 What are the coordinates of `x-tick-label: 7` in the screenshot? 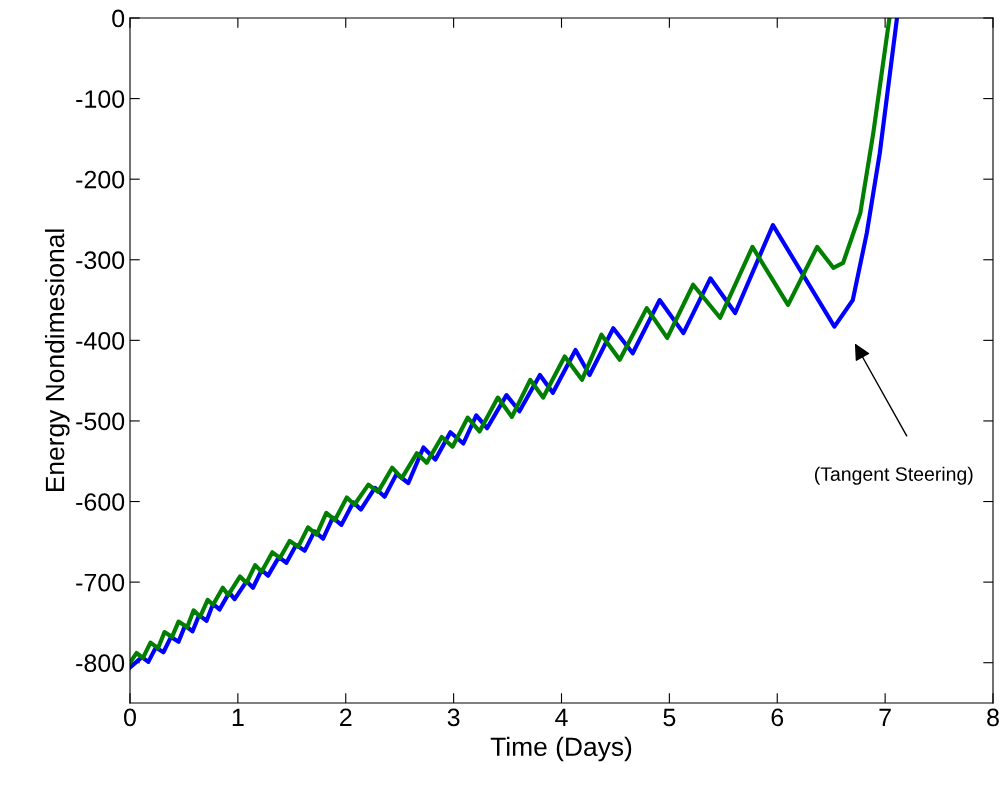 It's located at (885, 717).